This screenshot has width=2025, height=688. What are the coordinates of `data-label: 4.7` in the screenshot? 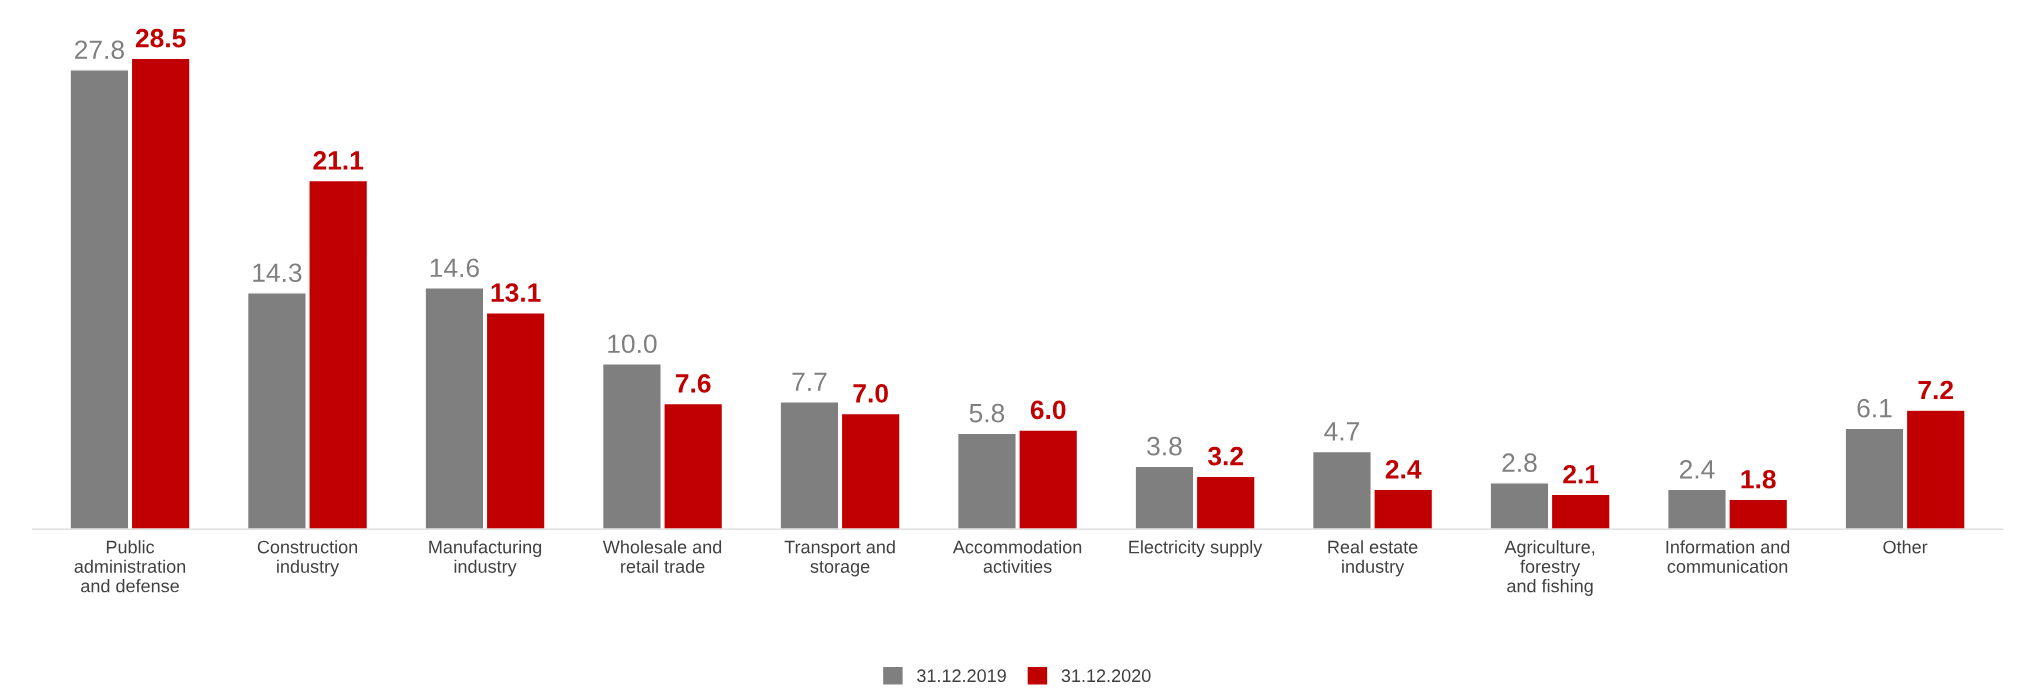 It's located at (1341, 431).